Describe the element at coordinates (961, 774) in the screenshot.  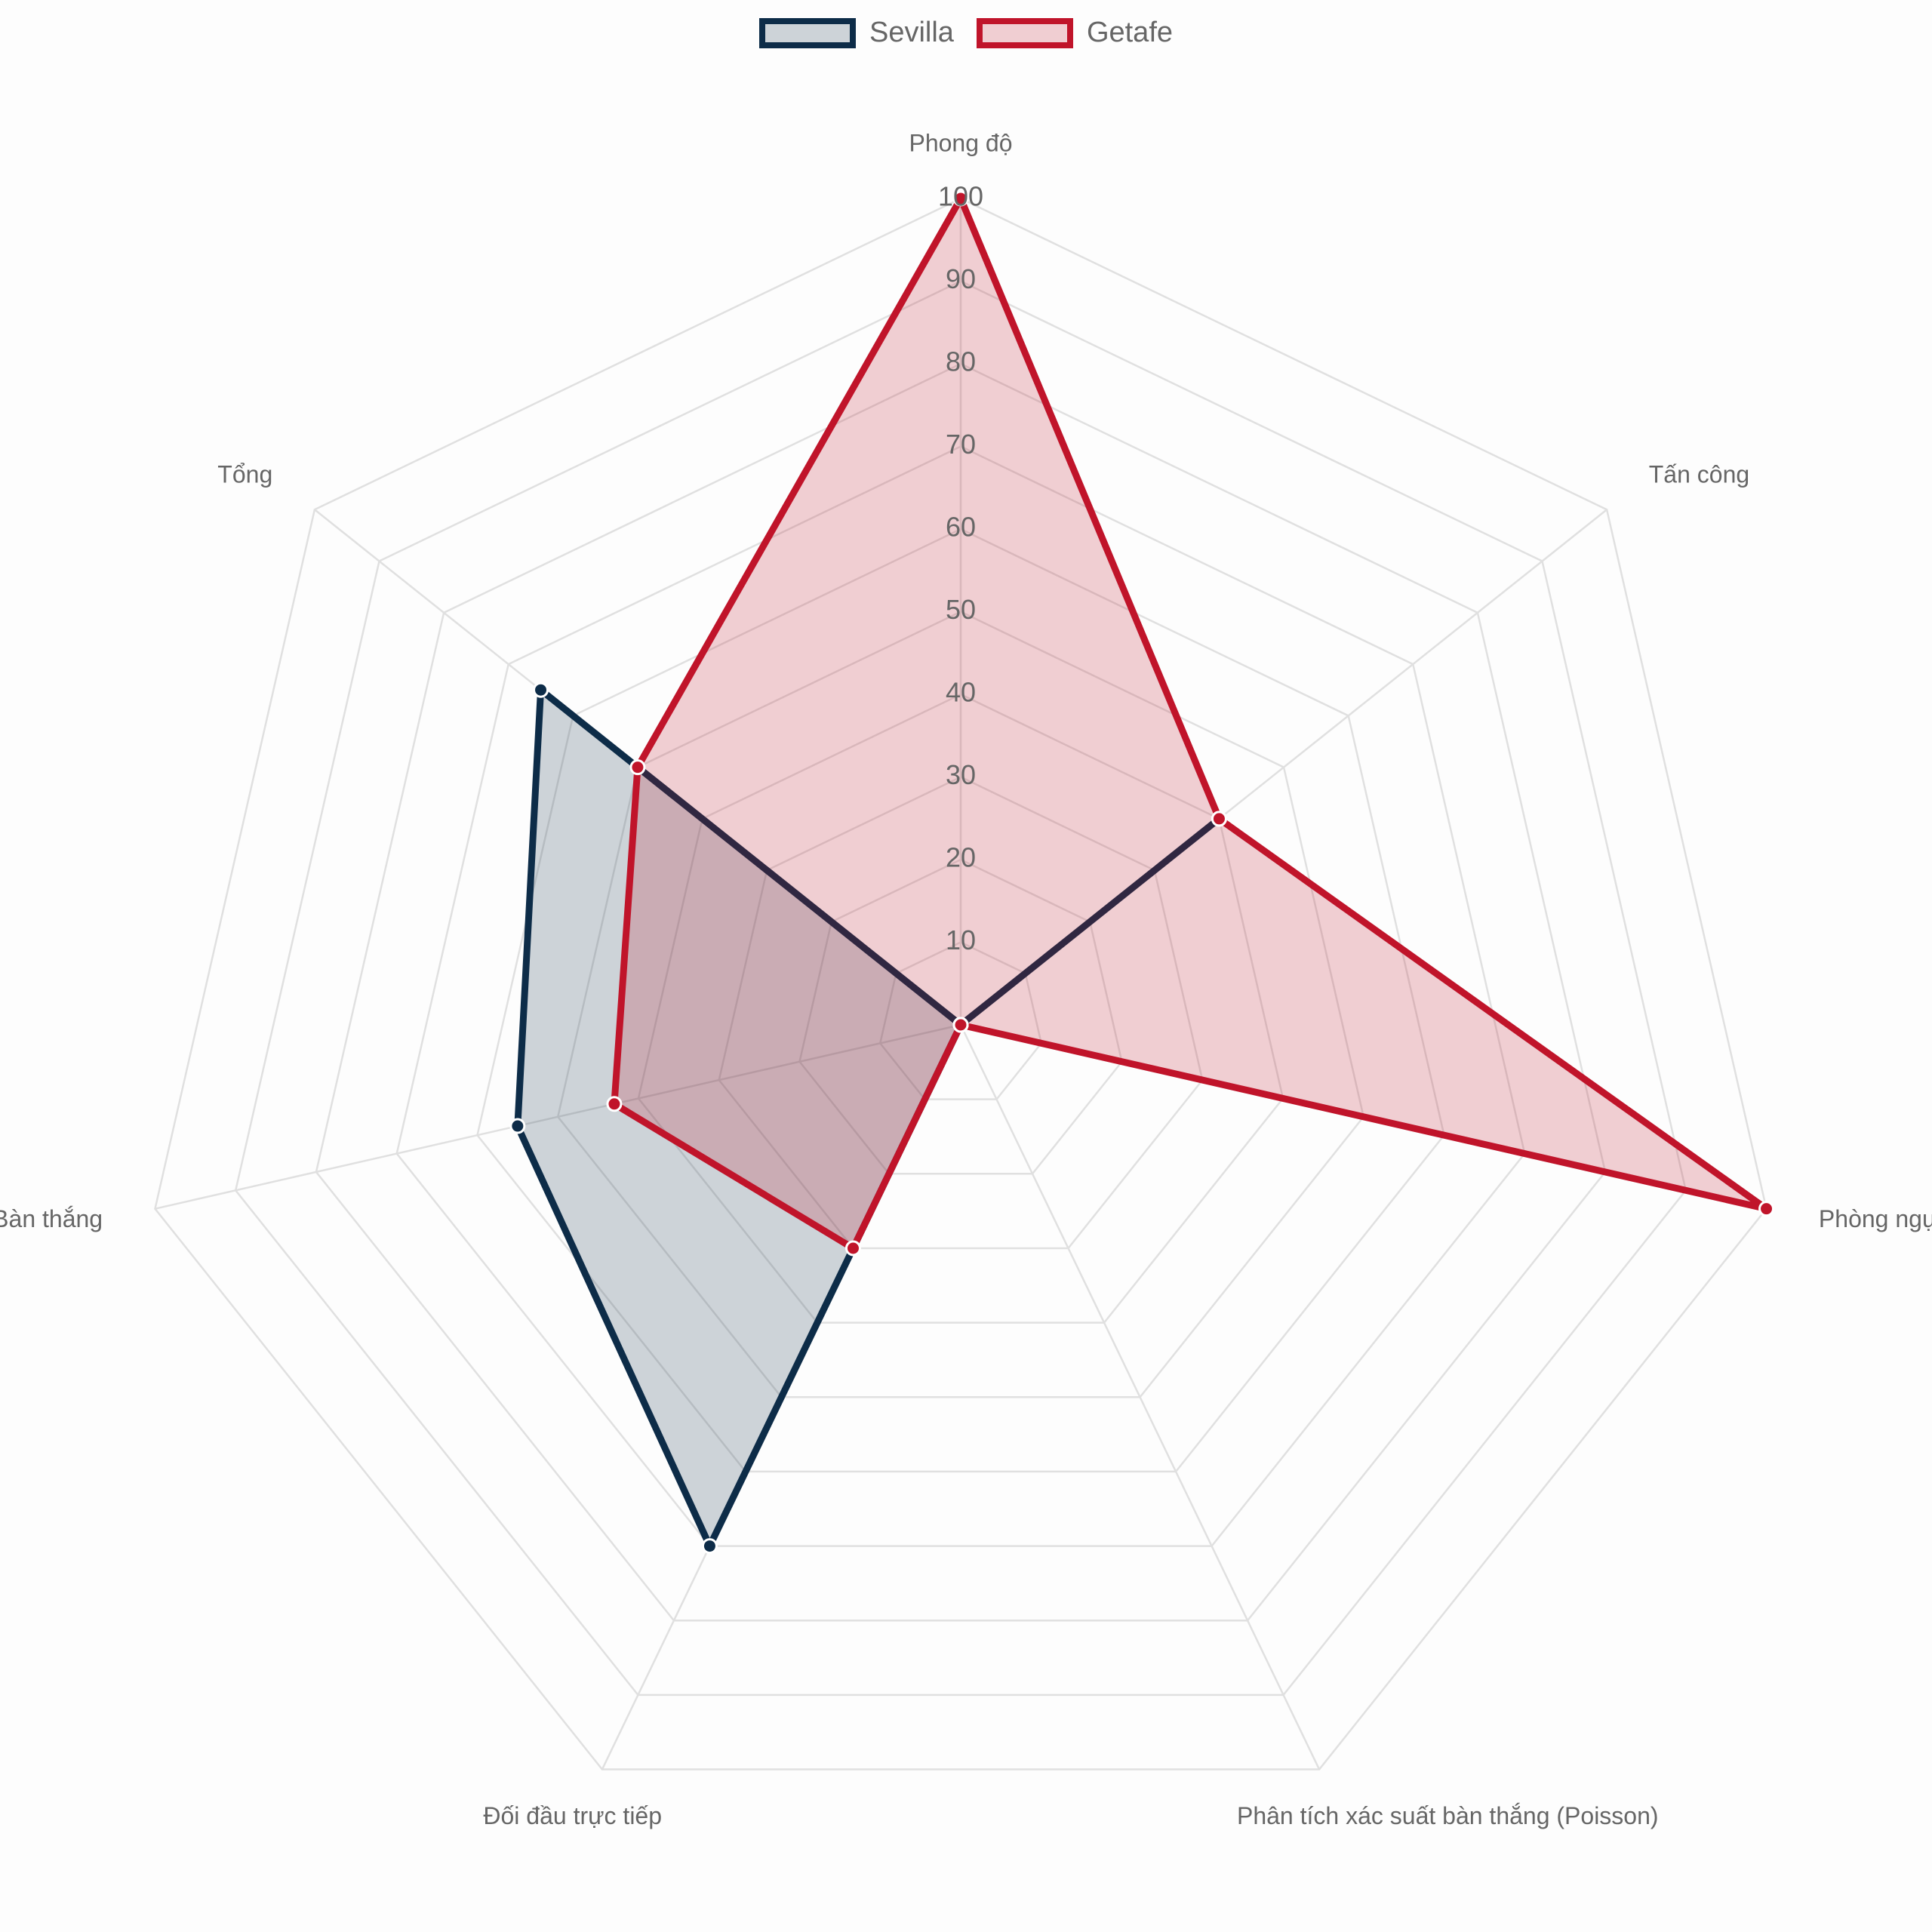
I see `tick-label: 30` at that location.